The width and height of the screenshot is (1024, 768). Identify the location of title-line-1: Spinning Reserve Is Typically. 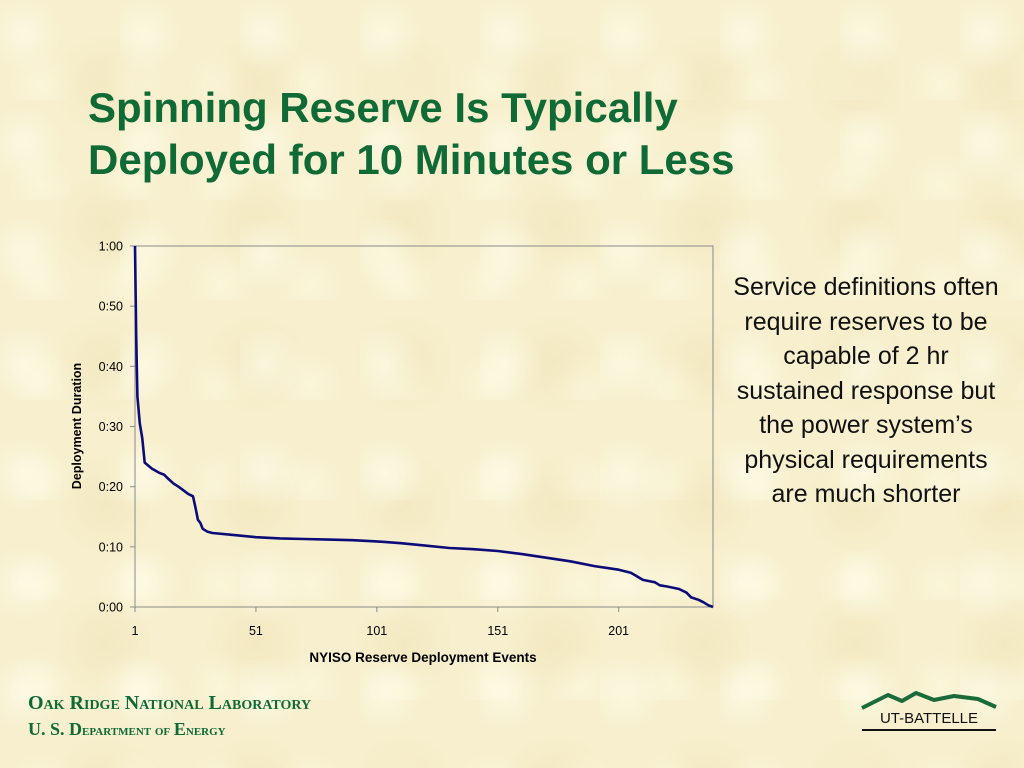
(383, 107).